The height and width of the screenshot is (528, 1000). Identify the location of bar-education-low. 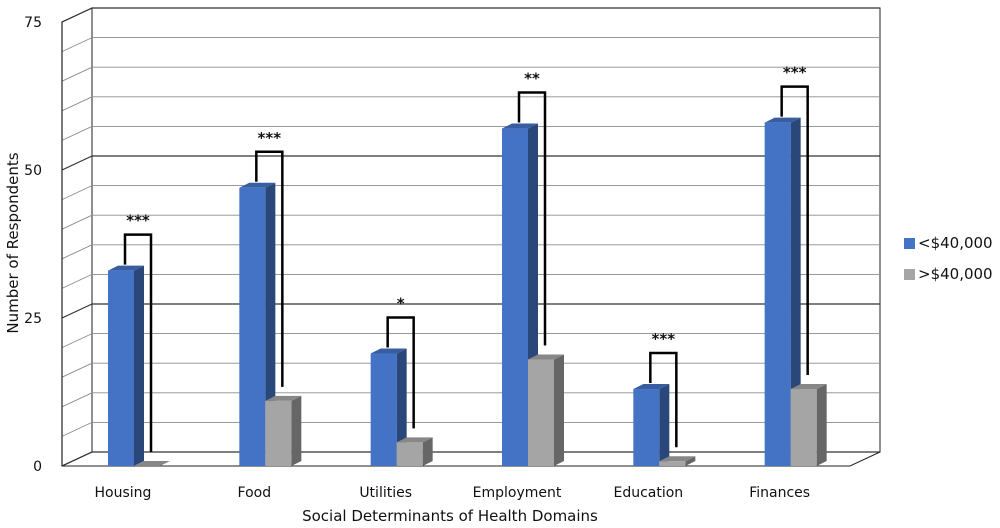
(651, 425).